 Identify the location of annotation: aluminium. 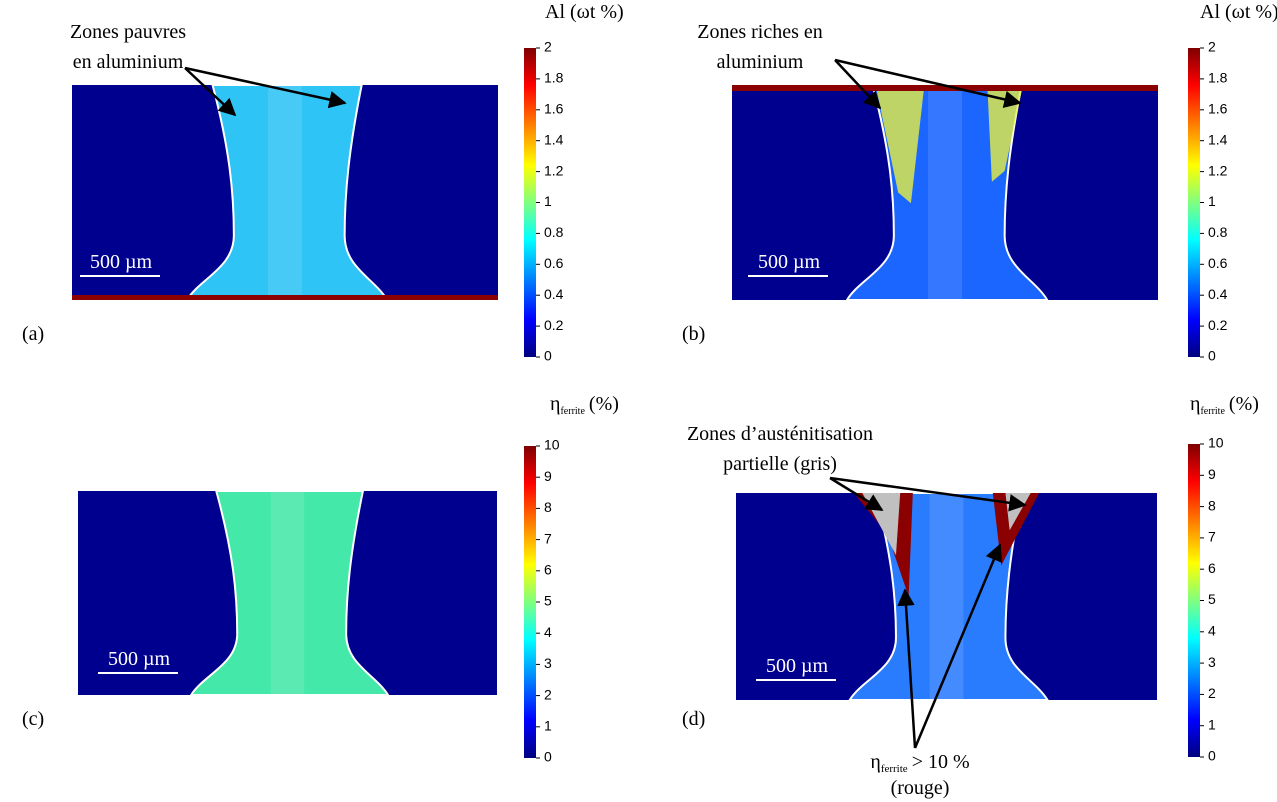
(760, 62).